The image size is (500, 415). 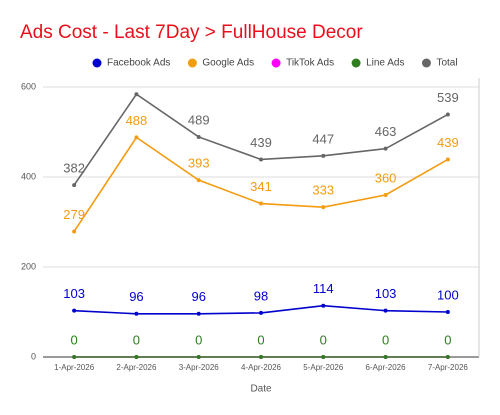 I want to click on data-label: 393, so click(x=199, y=163).